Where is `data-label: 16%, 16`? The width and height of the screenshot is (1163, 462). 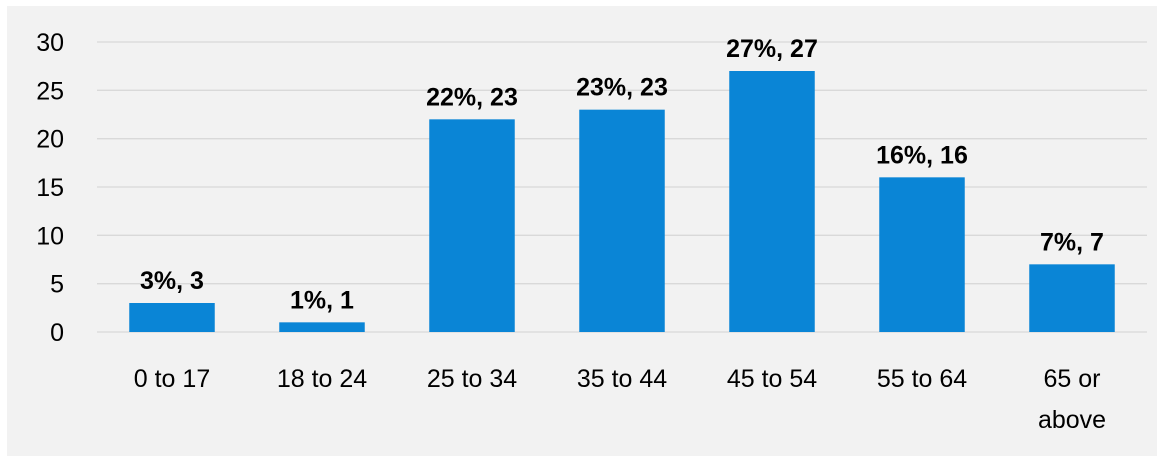
data-label: 16%, 16 is located at coordinates (922, 155).